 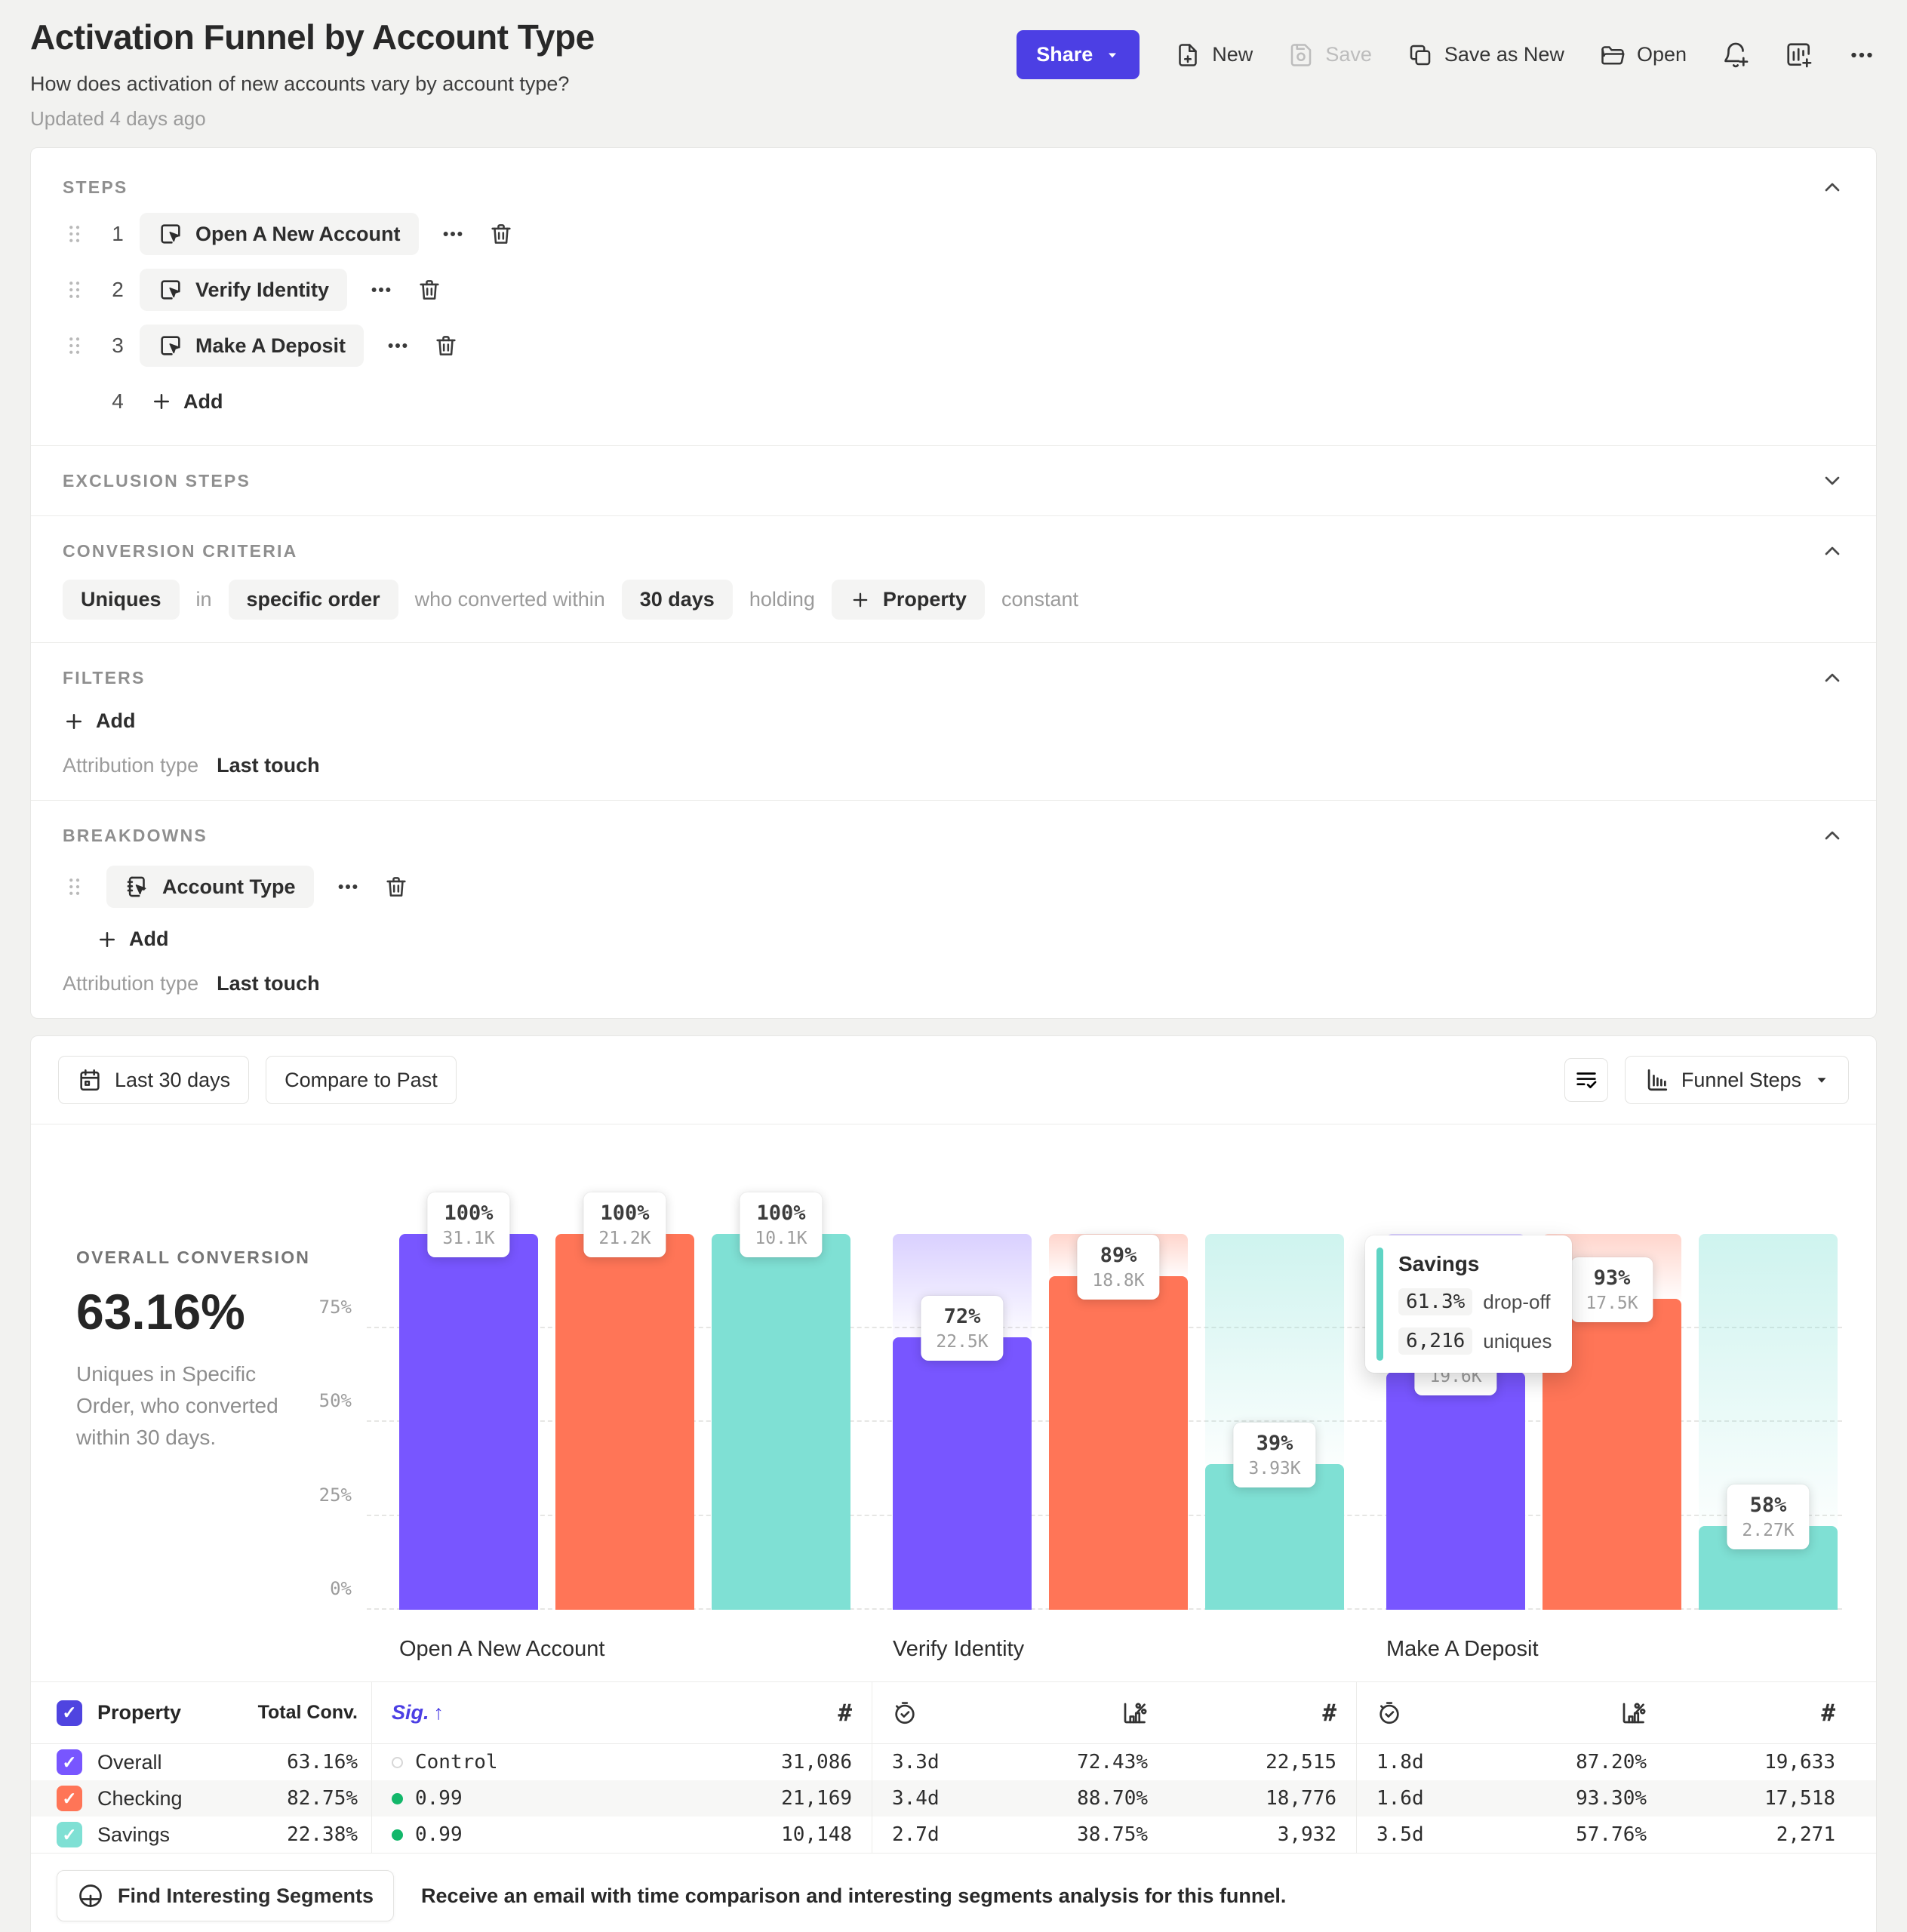 I want to click on add-step-button: Add, so click(x=186, y=402).